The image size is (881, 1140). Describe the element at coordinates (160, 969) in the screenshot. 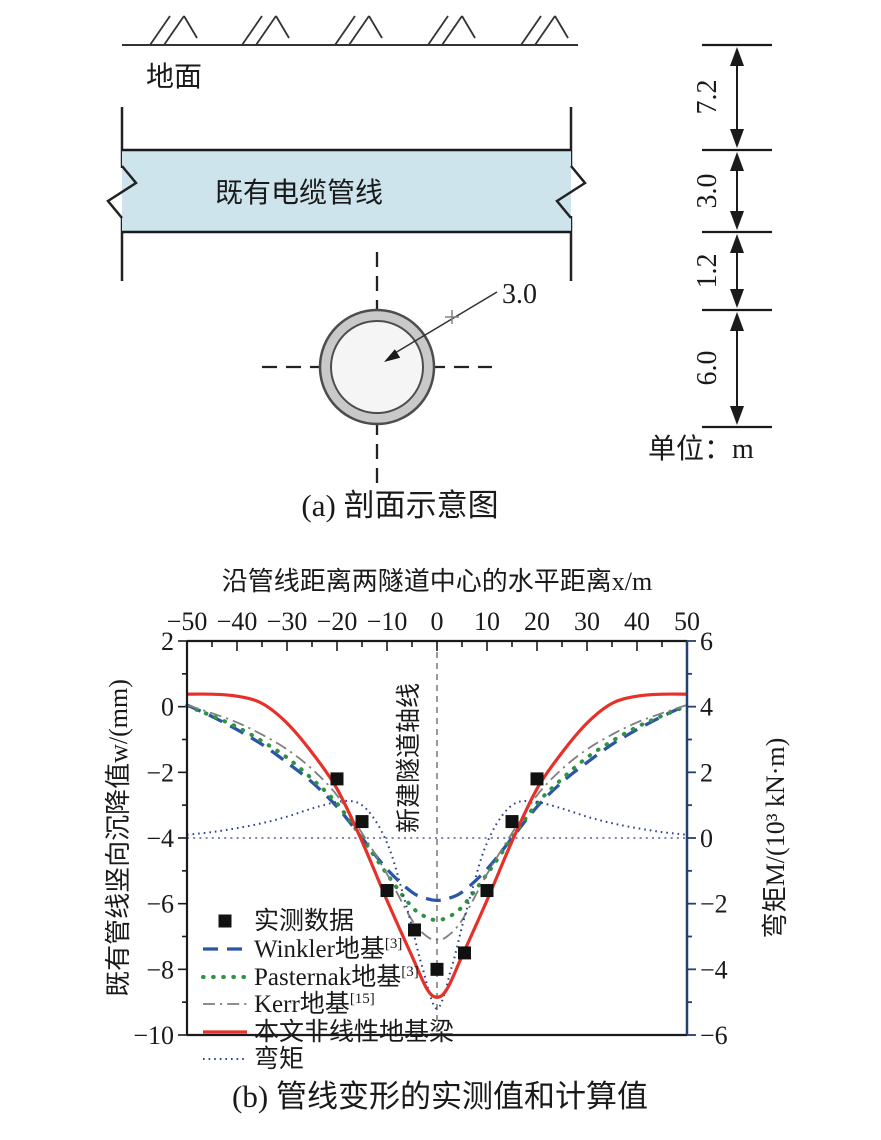

I see `svg-text: −8` at that location.